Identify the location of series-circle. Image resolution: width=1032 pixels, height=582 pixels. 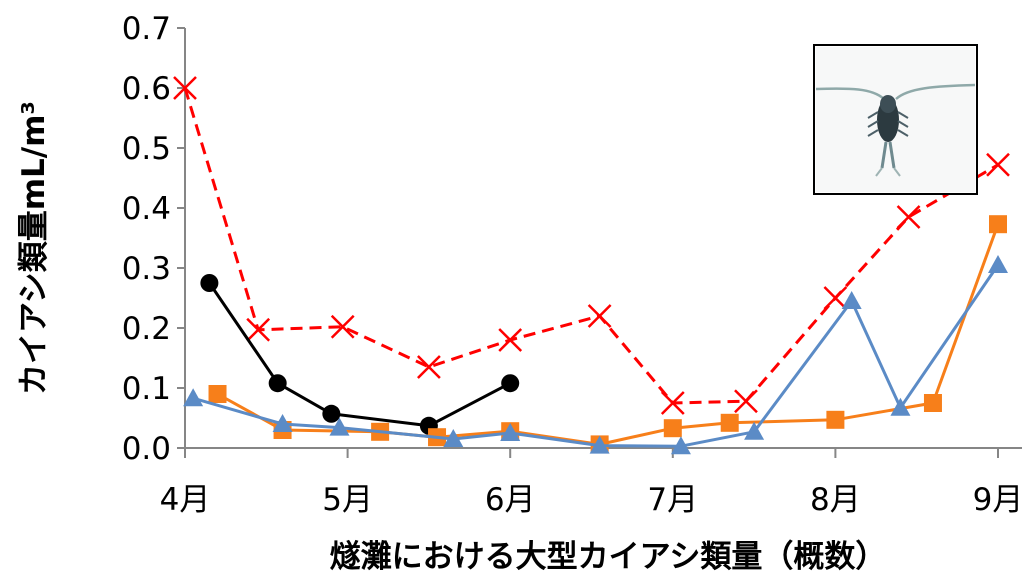
(360, 354).